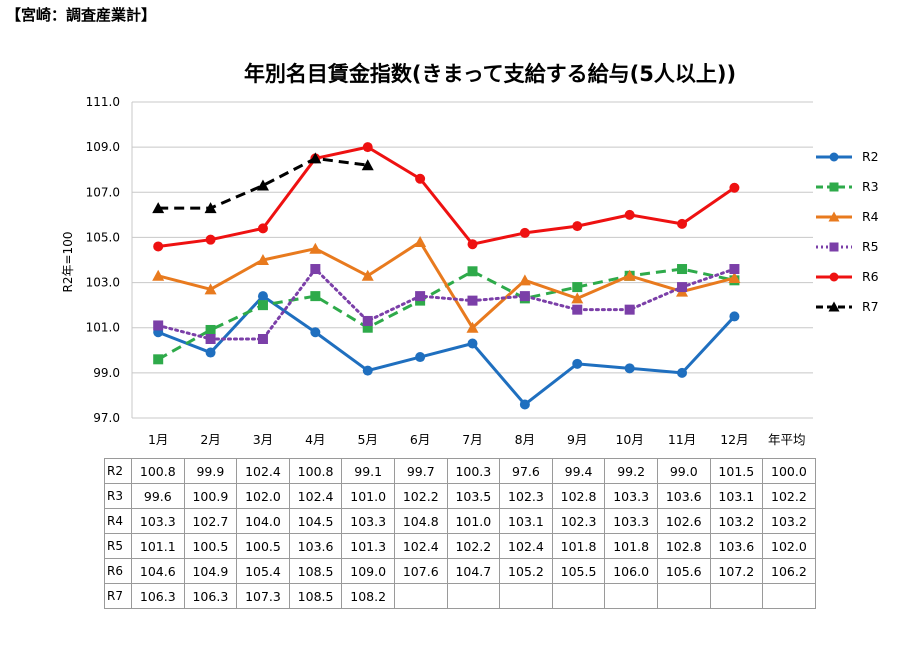 This screenshot has height=650, width=915. Describe the element at coordinates (870, 276) in the screenshot. I see `legend-label-R6: R6` at that location.